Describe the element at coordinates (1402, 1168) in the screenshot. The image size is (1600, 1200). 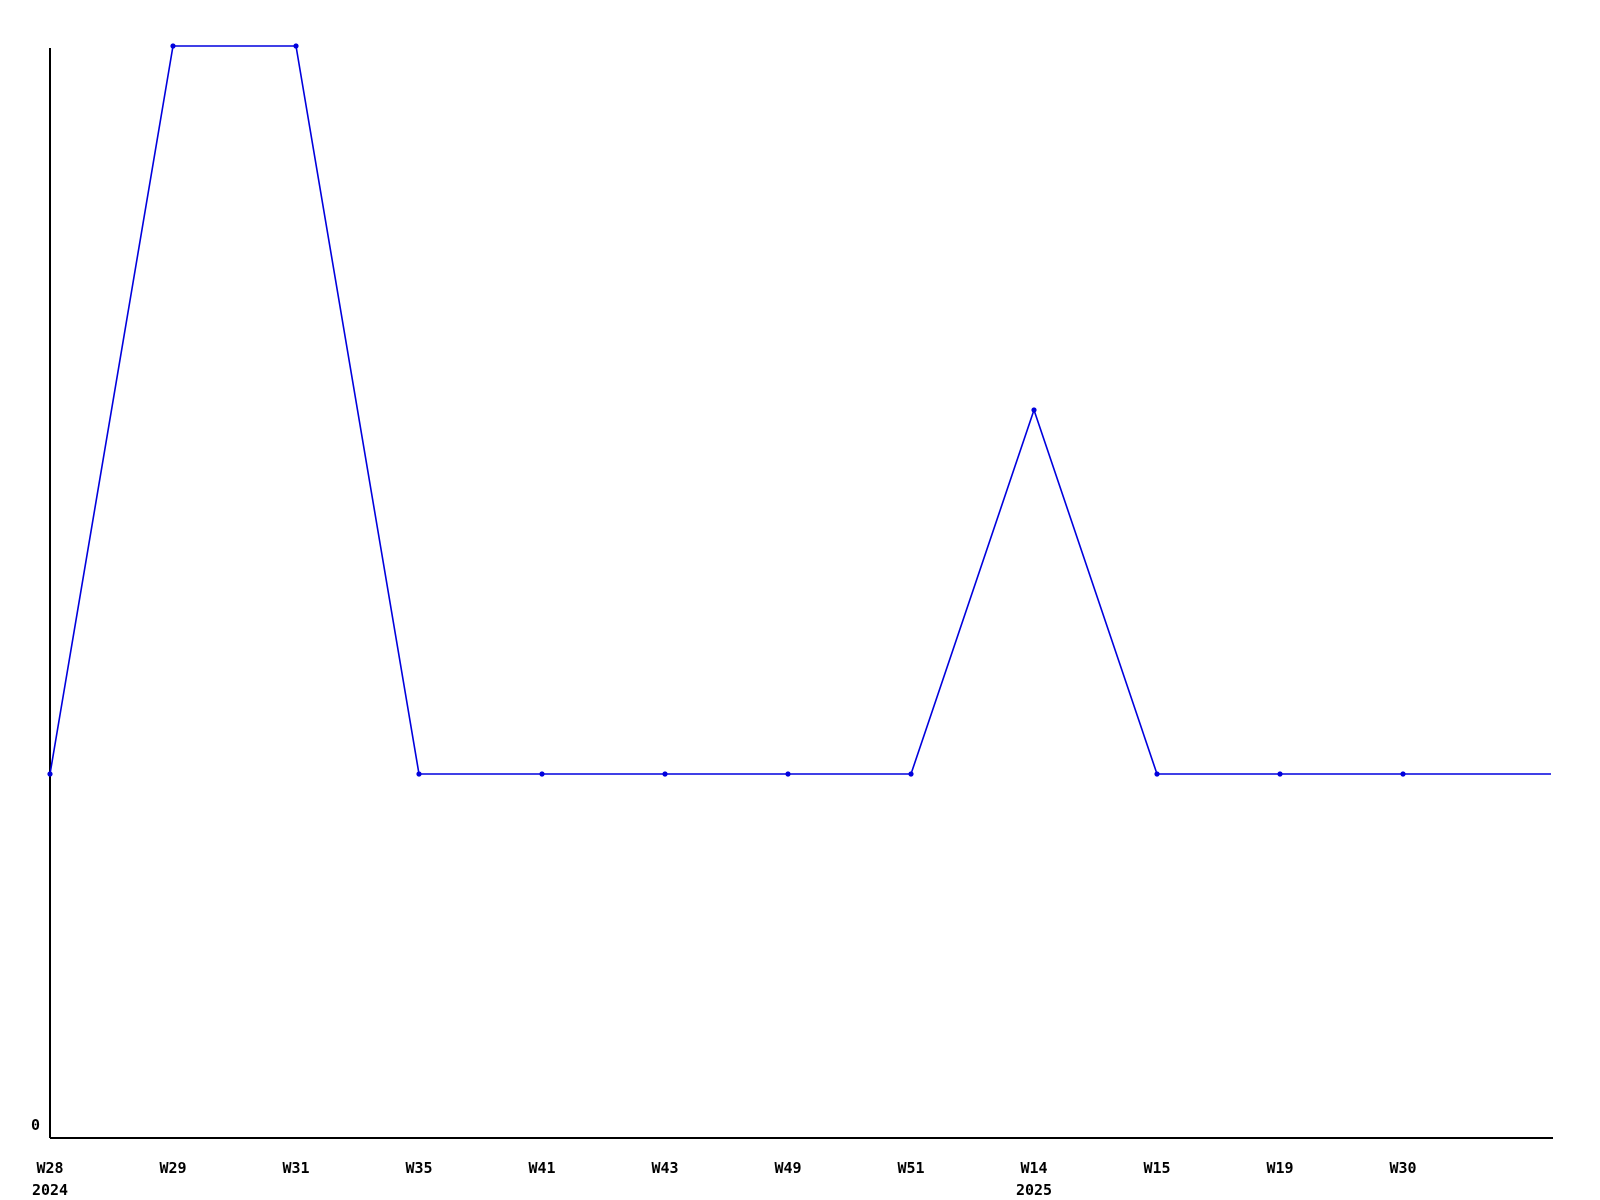
I see `x-axis-tick-label: W30` at that location.